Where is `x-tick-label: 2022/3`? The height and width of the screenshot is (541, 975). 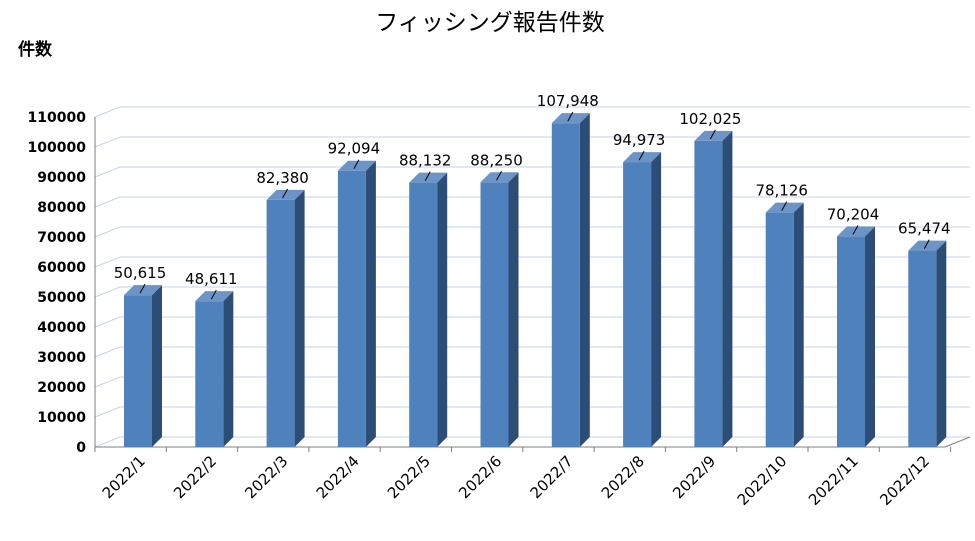
x-tick-label: 2022/3 is located at coordinates (266, 477).